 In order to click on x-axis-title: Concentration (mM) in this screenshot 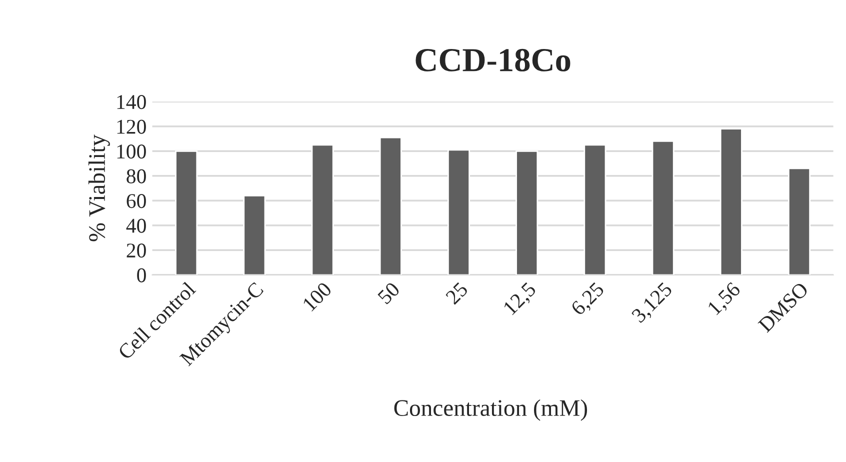, I will do `click(491, 410)`.